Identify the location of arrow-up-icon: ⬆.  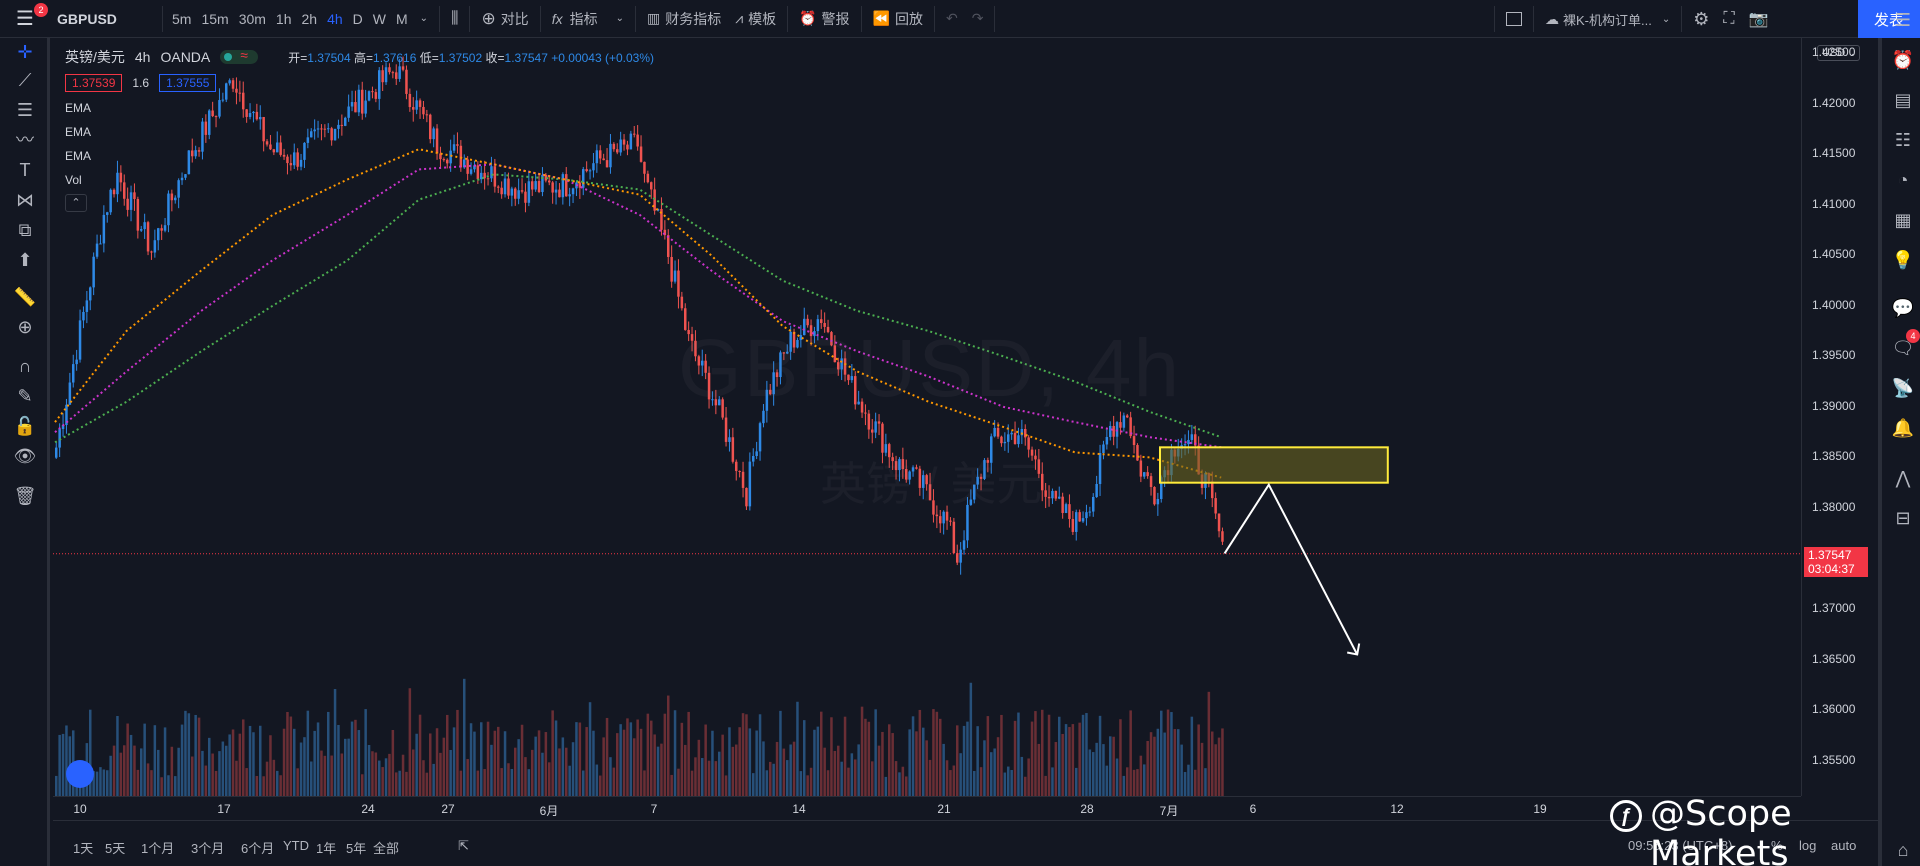
(25, 260).